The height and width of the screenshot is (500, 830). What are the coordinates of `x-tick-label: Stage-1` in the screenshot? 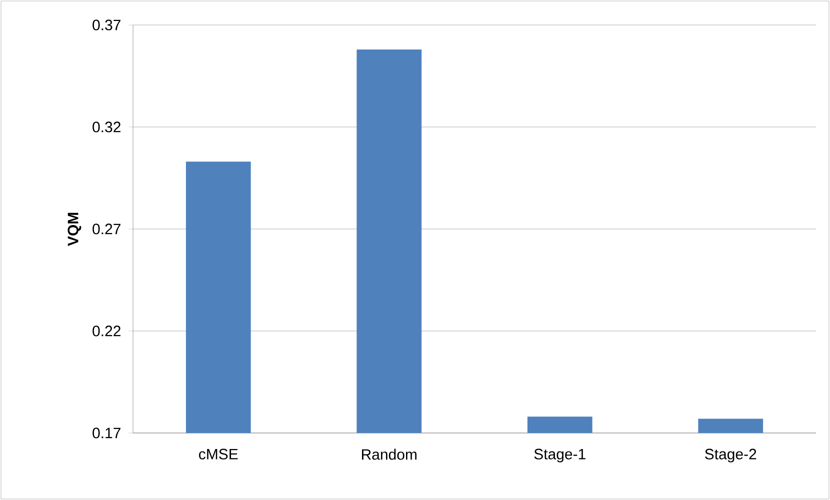 It's located at (560, 455).